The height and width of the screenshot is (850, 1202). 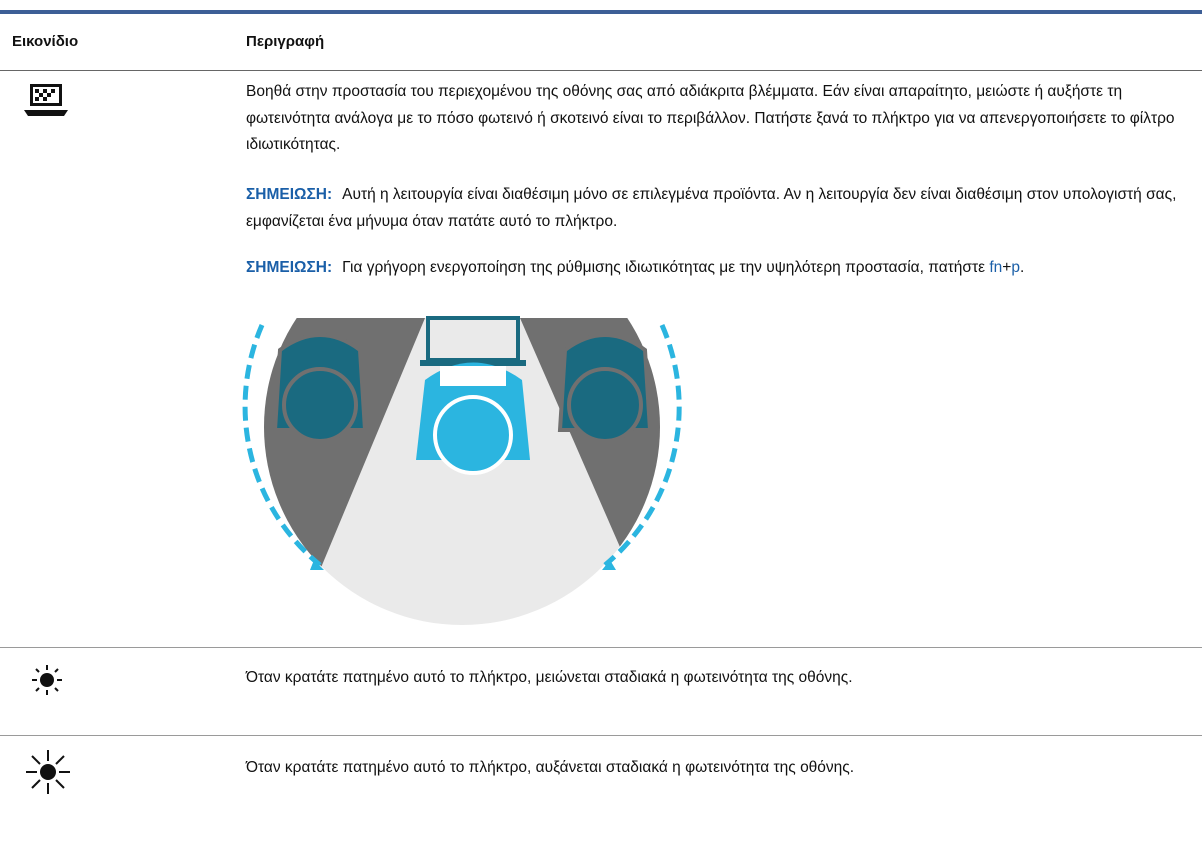 What do you see at coordinates (1022, 267) in the screenshot?
I see `period: .` at bounding box center [1022, 267].